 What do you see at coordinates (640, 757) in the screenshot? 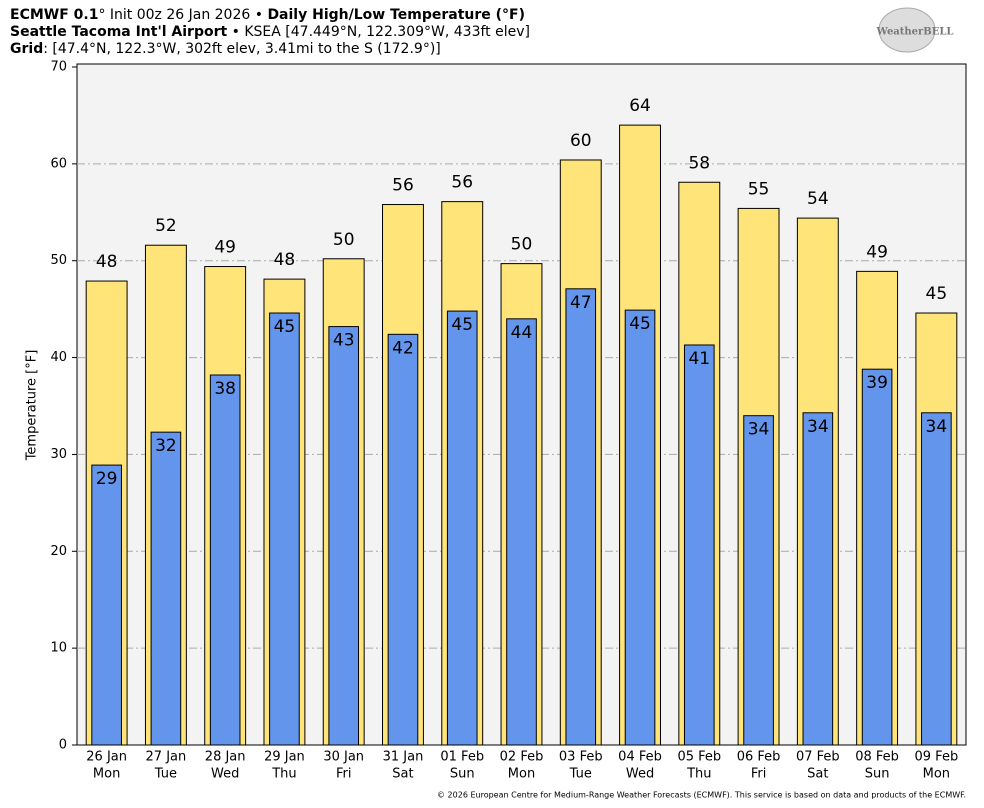
I see `x-tick-label: 04 Feb` at bounding box center [640, 757].